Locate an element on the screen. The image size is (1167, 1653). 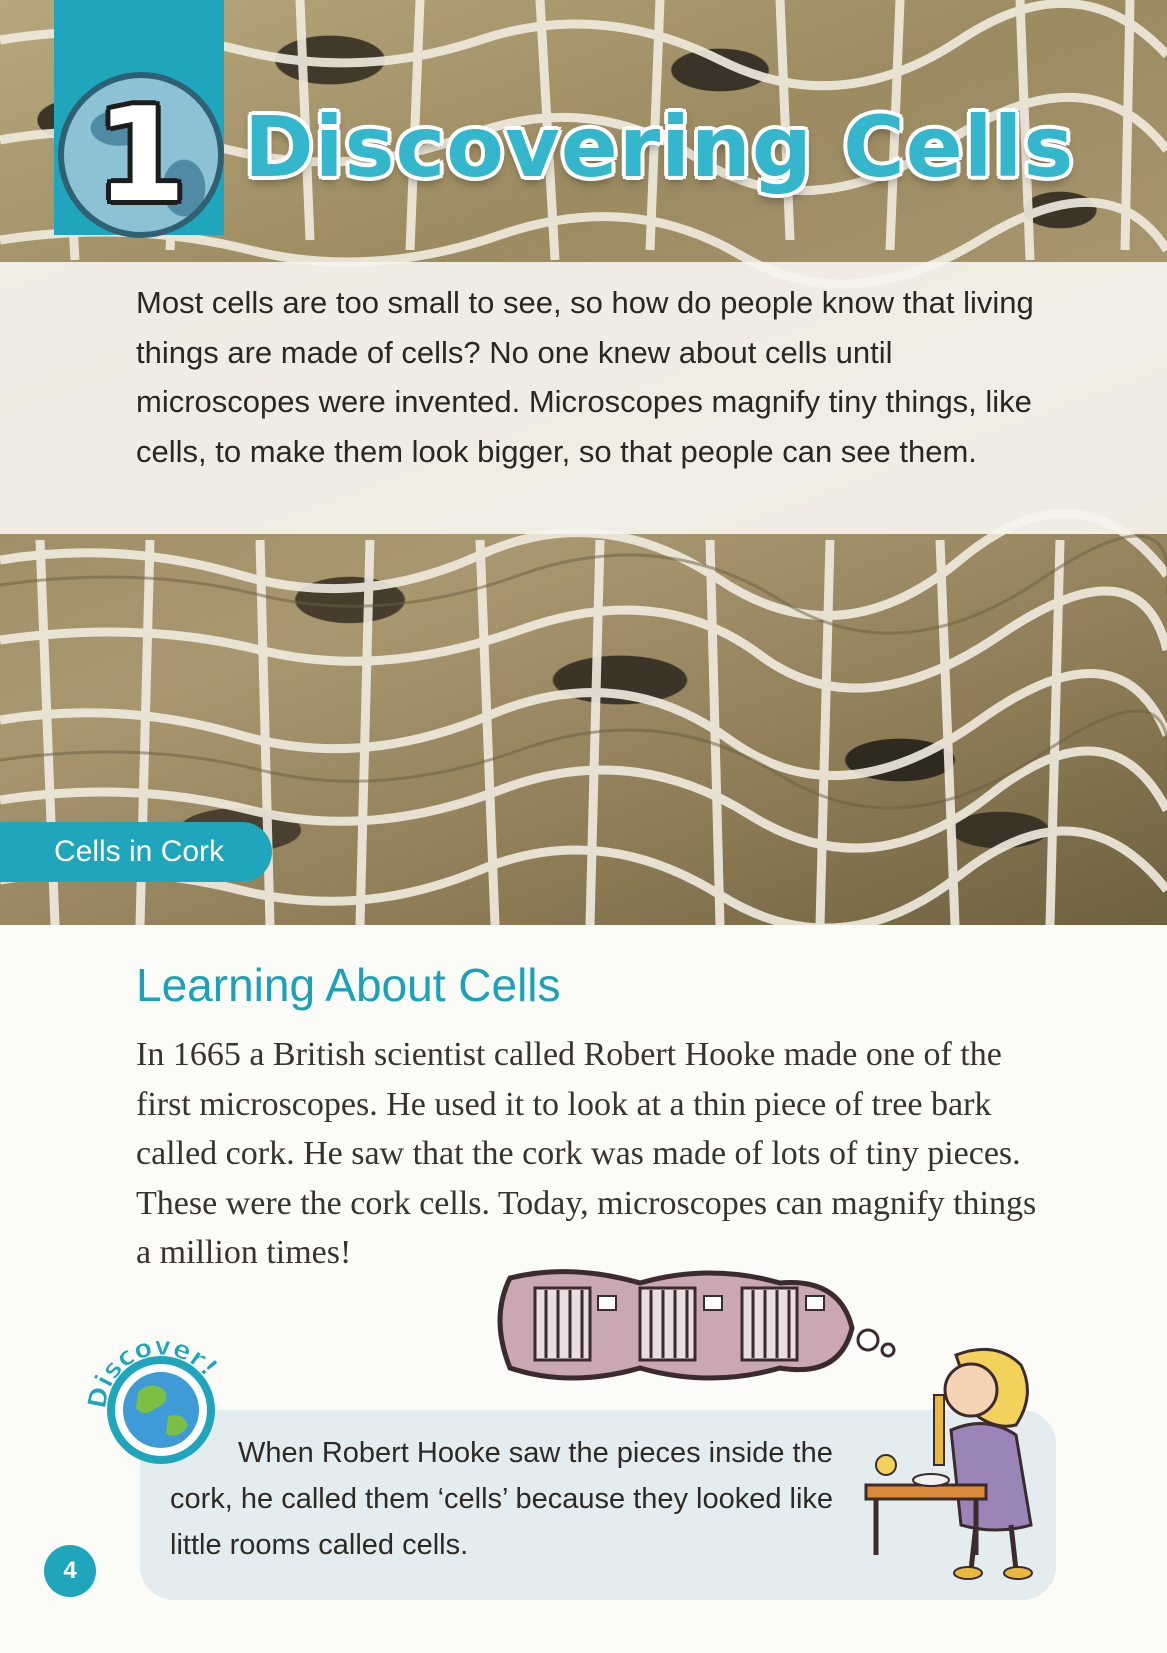
page-number: 4 is located at coordinates (70, 1571).